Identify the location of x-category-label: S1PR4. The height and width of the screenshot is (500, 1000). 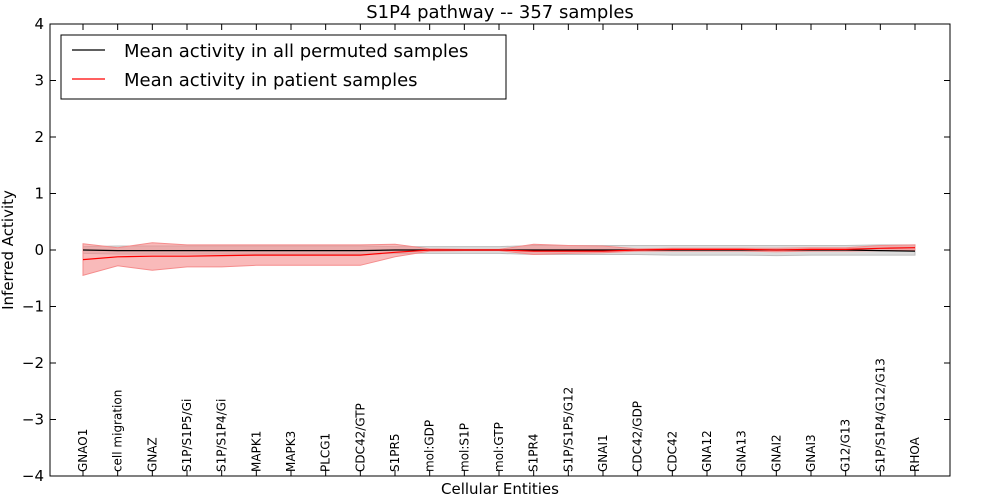
(534, 453).